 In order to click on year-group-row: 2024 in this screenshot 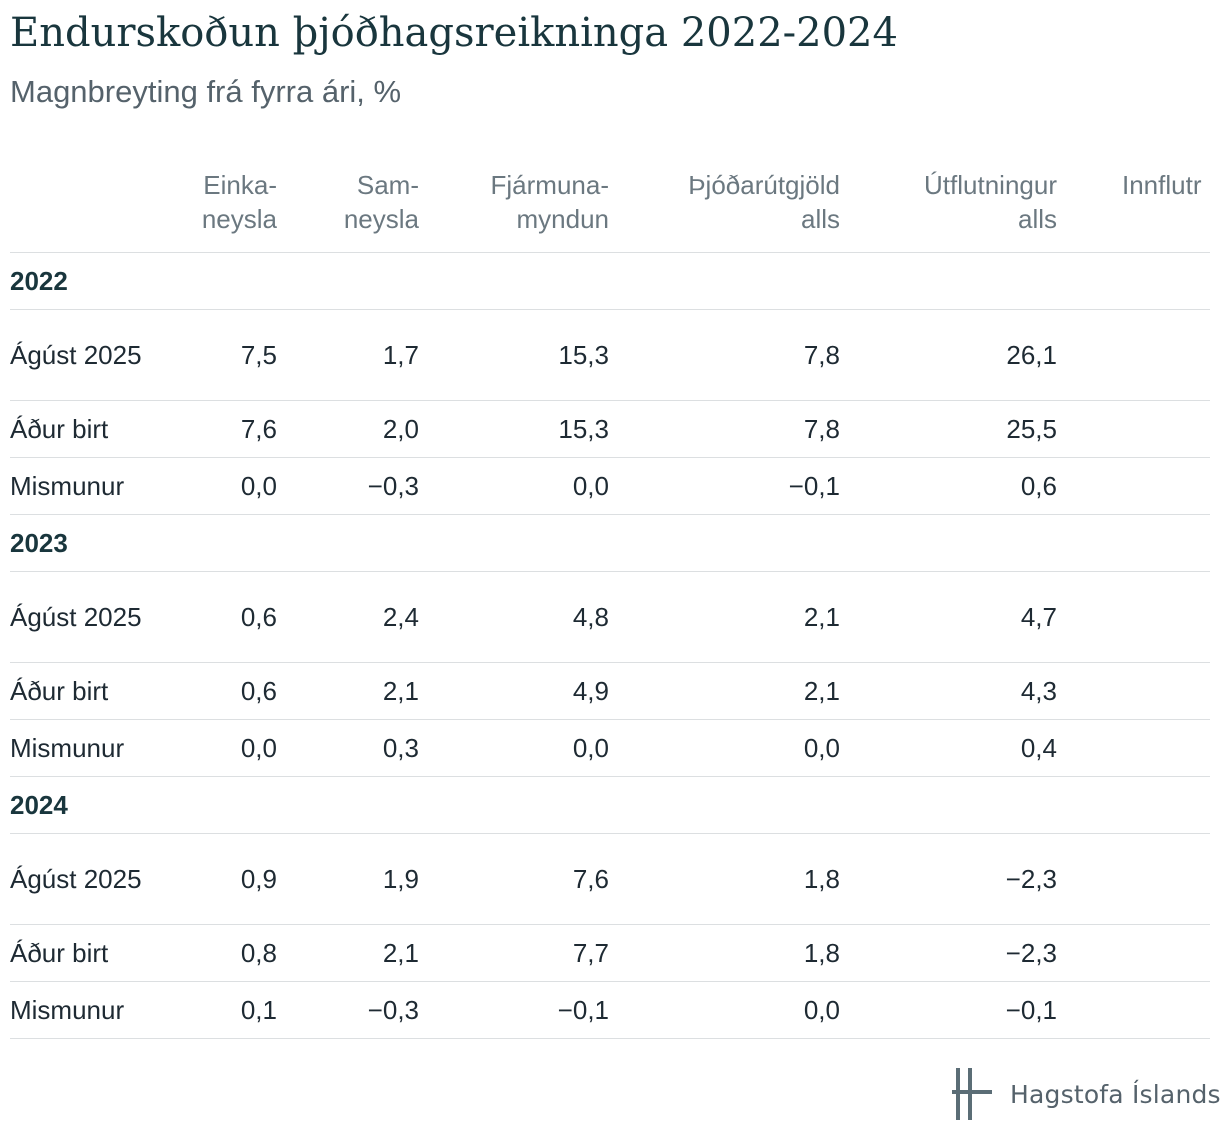, I will do `click(610, 805)`.